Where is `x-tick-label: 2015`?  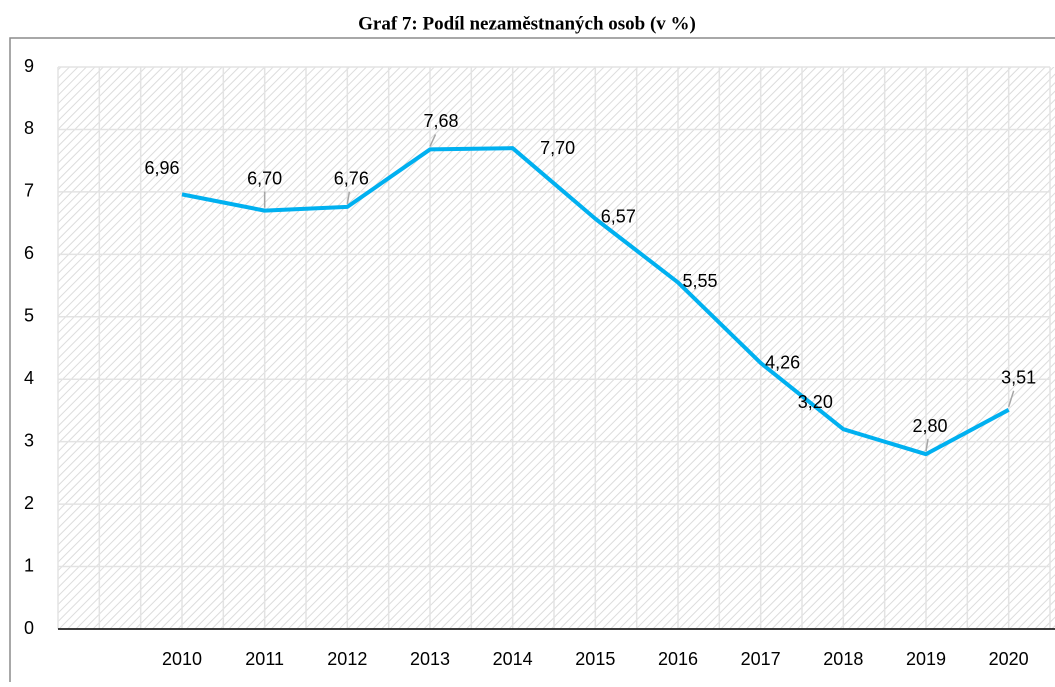
x-tick-label: 2015 is located at coordinates (595, 659).